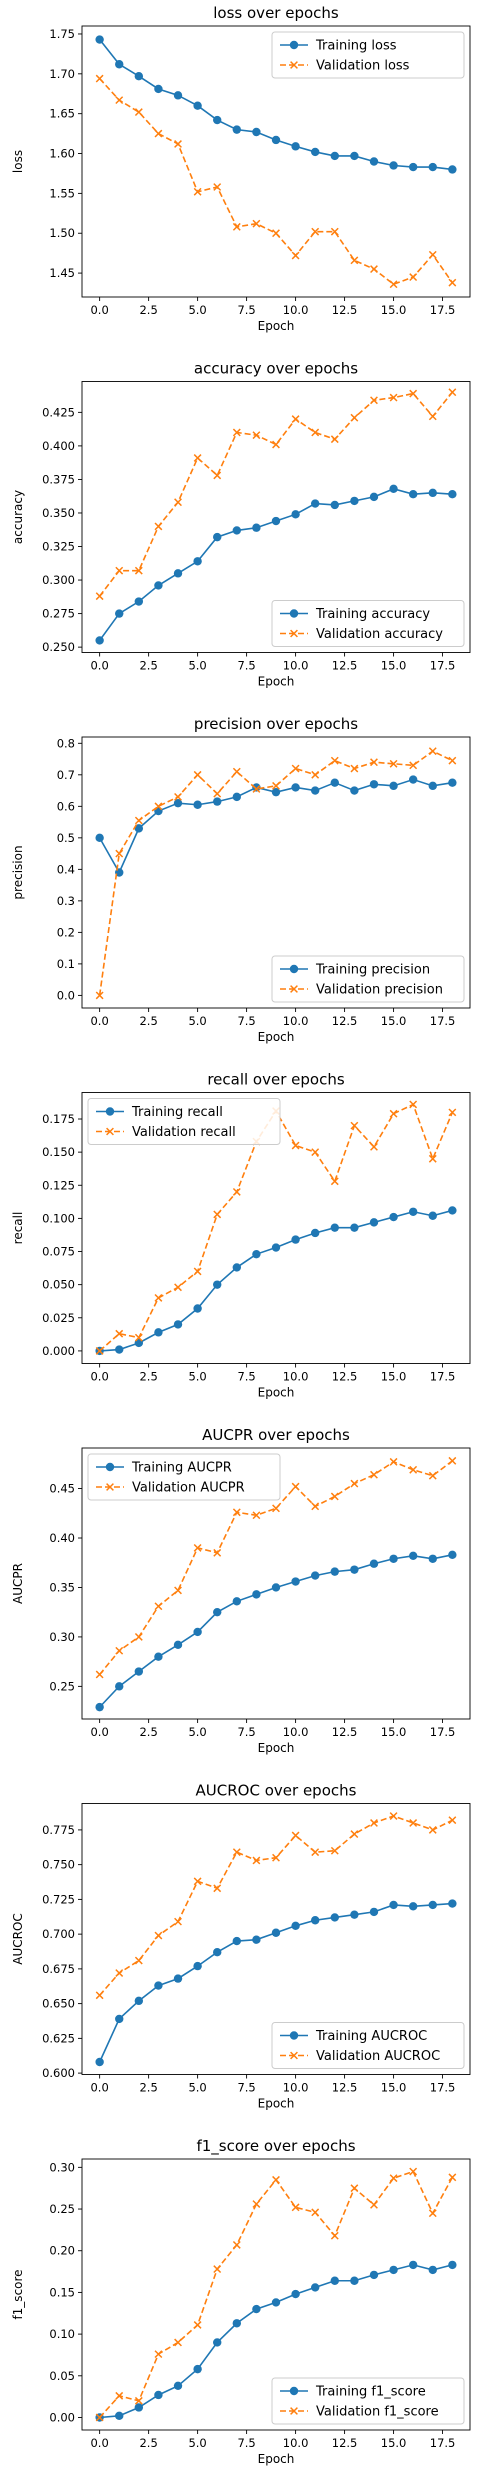  Describe the element at coordinates (345, 310) in the screenshot. I see `x-tick-label: 12.5` at that location.